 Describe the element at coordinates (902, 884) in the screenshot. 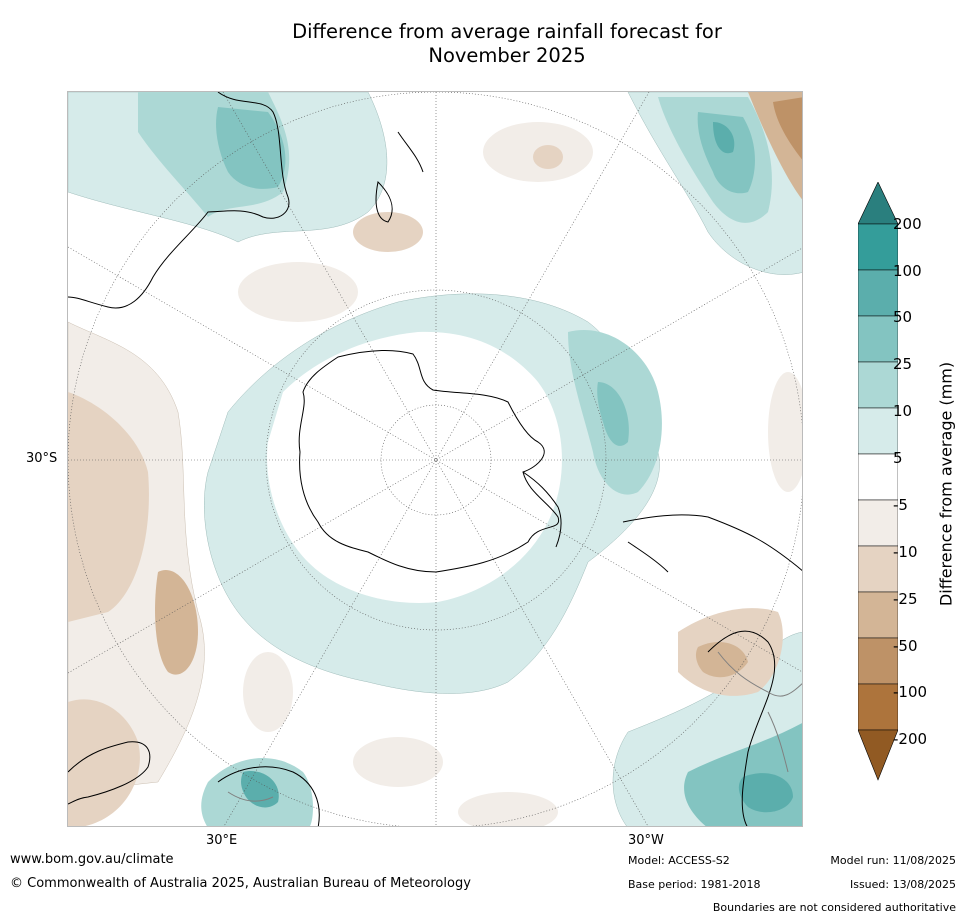

I see `issued-text: Issued: 13/08/2025` at that location.